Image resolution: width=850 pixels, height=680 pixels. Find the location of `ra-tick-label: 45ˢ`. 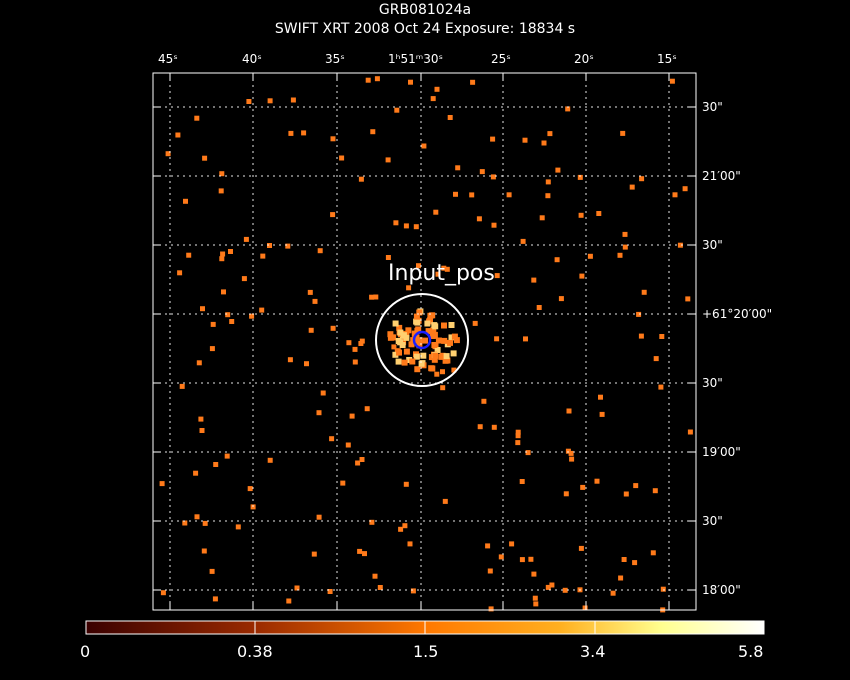

ra-tick-label: 45ˢ is located at coordinates (168, 59).